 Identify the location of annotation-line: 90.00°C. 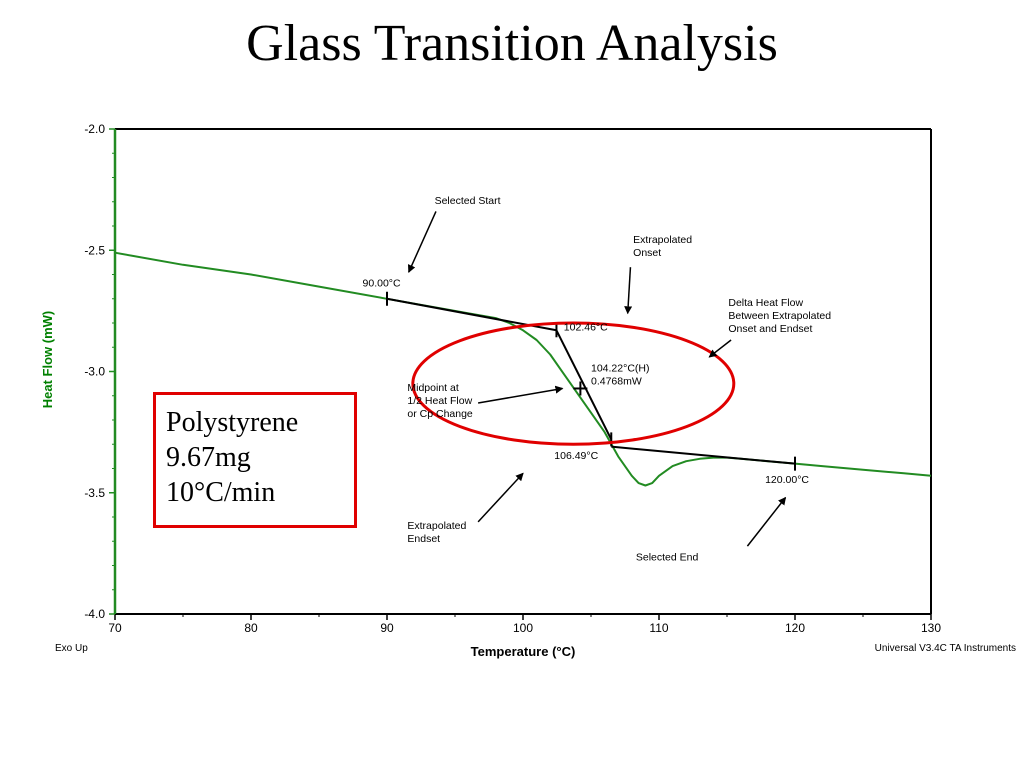
(382, 284).